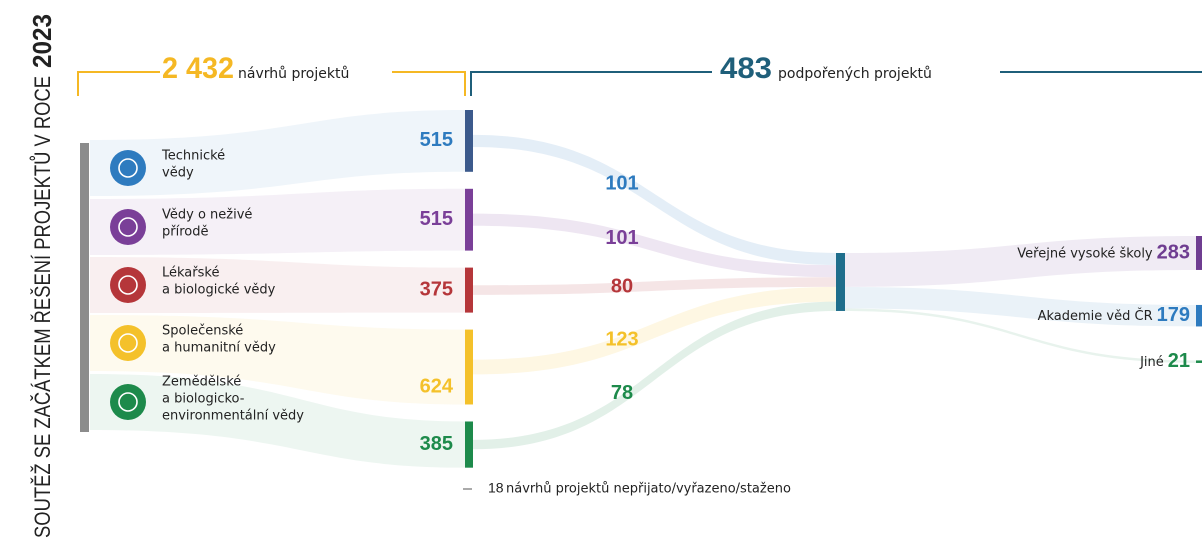 The image size is (1202, 540). I want to click on recipient-value: 179, so click(1173, 315).